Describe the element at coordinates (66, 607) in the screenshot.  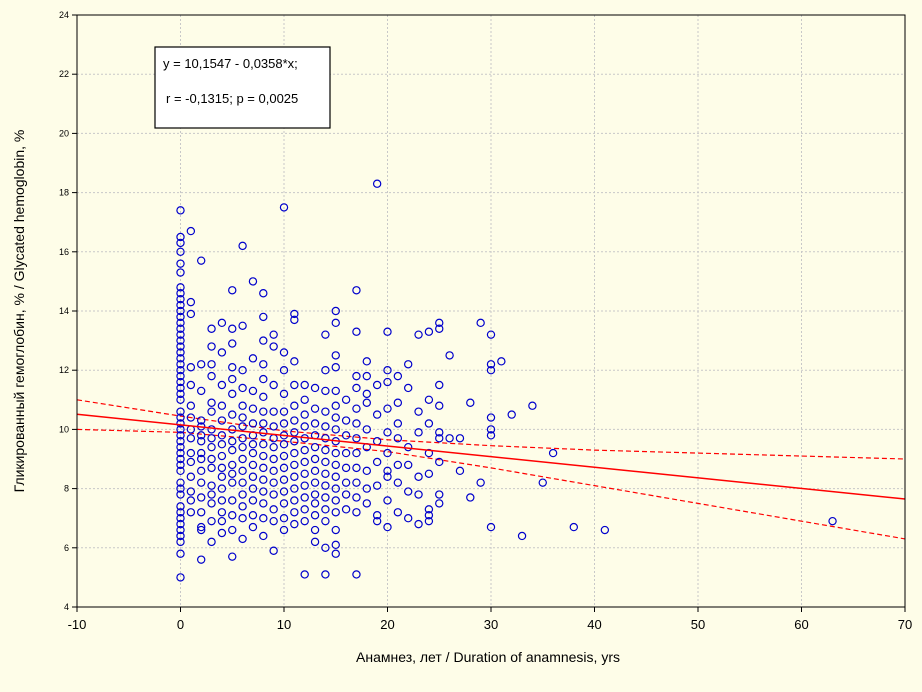
I see `y-tick-label: 4` at that location.